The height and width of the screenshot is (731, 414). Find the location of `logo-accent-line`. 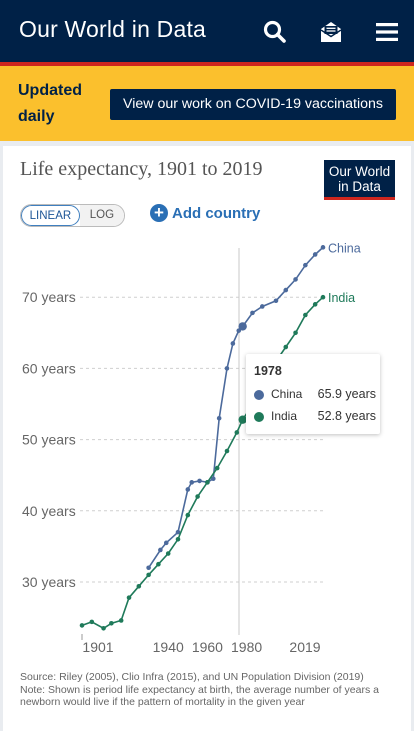

logo-accent-line is located at coordinates (359, 198).